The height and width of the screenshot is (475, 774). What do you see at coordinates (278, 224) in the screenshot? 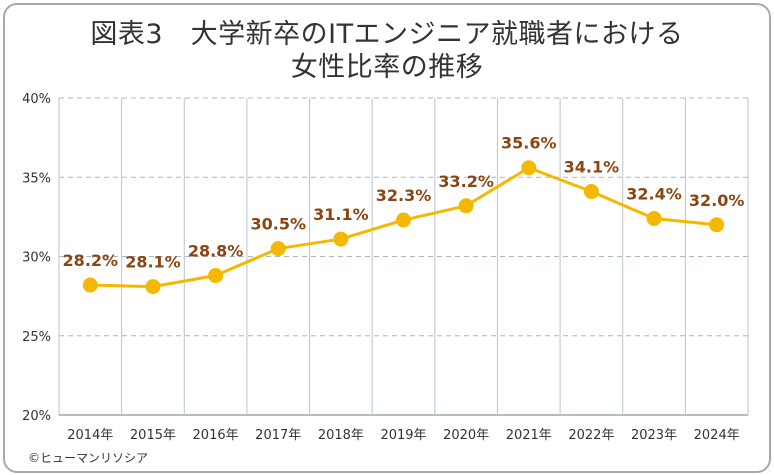
I see `data-label: 30.5%` at bounding box center [278, 224].